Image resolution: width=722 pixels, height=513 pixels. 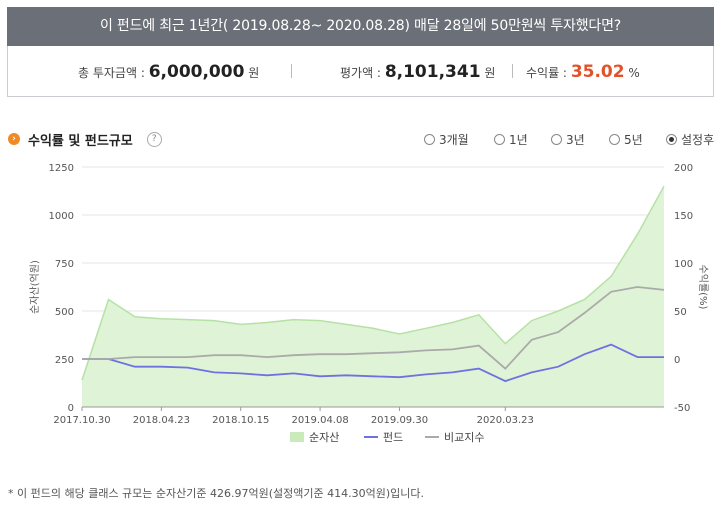 I want to click on evaluation-label: 평가액 :, so click(x=360, y=73).